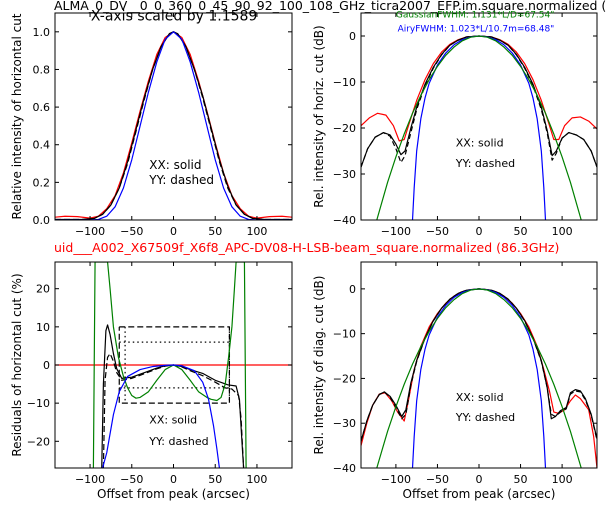 Image resolution: width=607 pixels, height=511 pixels. I want to click on y-tick-label: 0.8, so click(42, 69).